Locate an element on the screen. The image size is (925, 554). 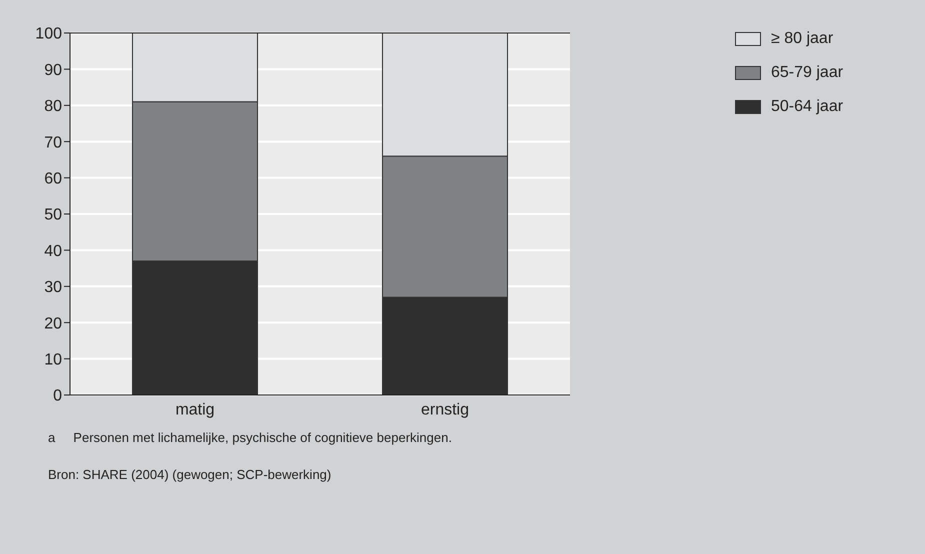
y-tick-label: 0 is located at coordinates (57, 396).